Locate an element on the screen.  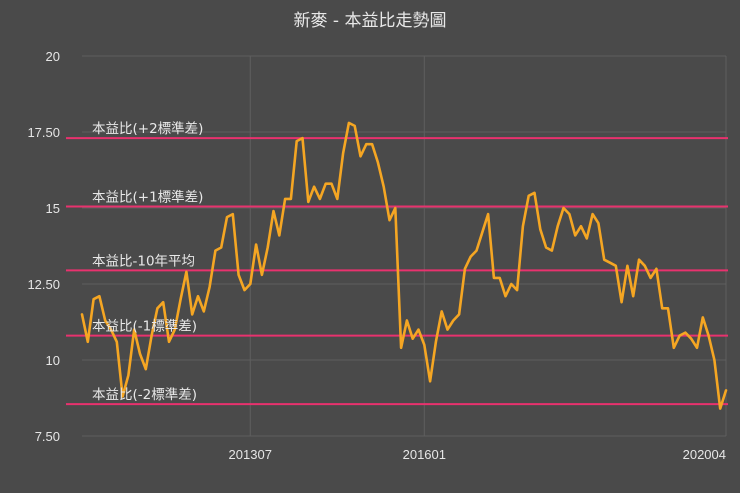
std-band-label: 本益比(-2標準差) is located at coordinates (144, 395).